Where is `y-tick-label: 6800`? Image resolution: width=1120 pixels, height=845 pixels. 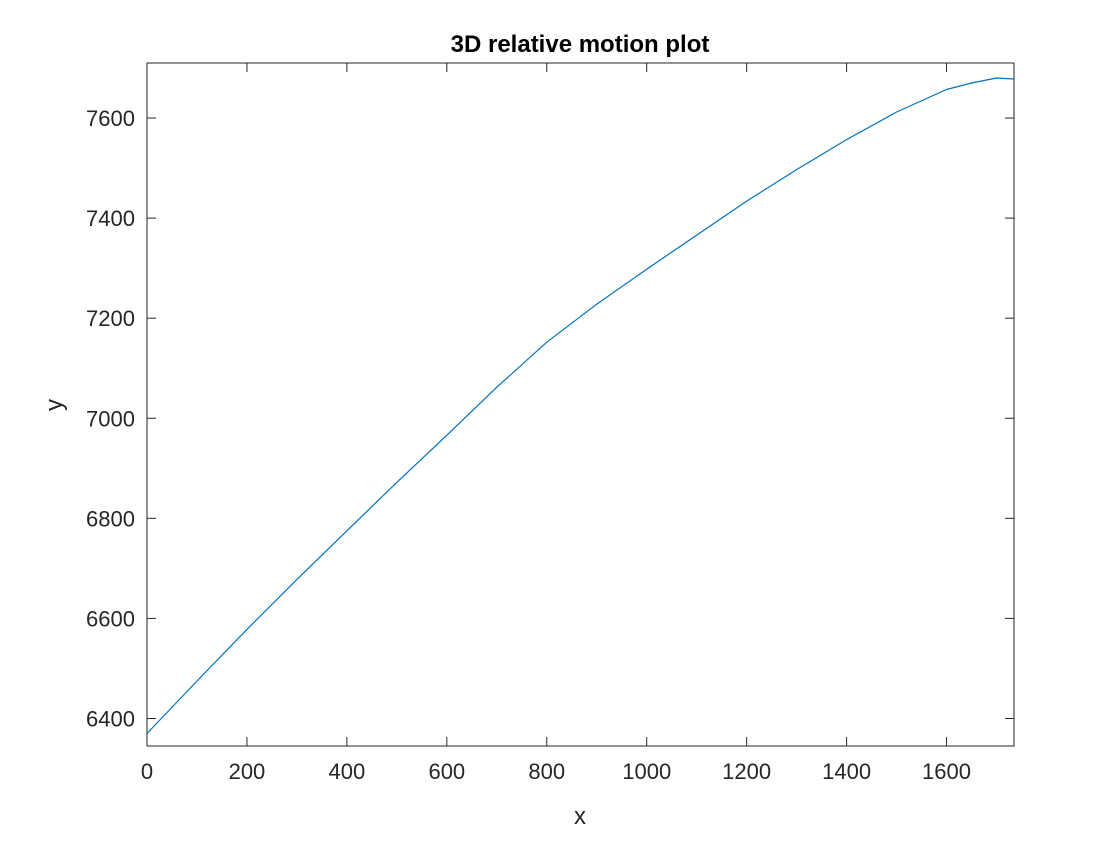
y-tick-label: 6800 is located at coordinates (110, 518).